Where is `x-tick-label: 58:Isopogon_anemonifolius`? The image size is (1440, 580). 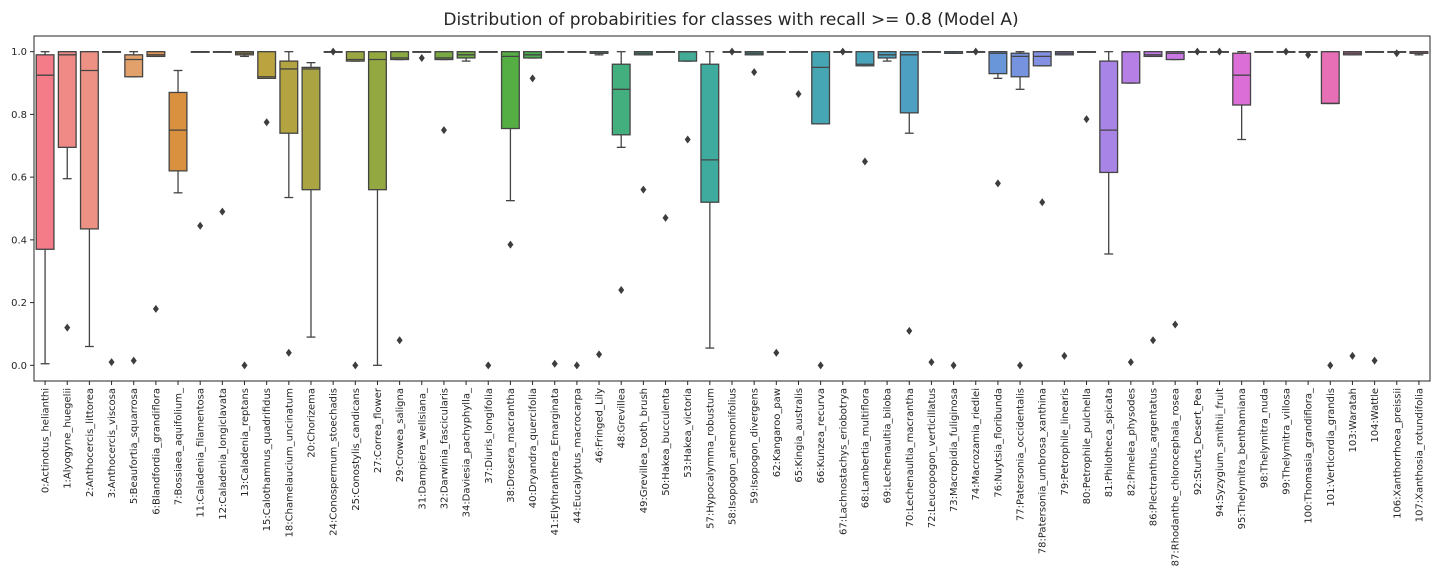
x-tick-label: 58:Isopogon_anemonifolius is located at coordinates (733, 456).